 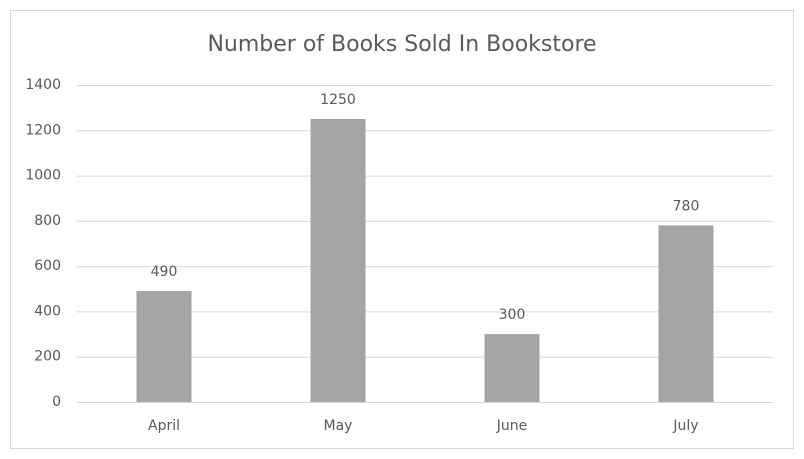 I want to click on data-label: 300, so click(x=512, y=315).